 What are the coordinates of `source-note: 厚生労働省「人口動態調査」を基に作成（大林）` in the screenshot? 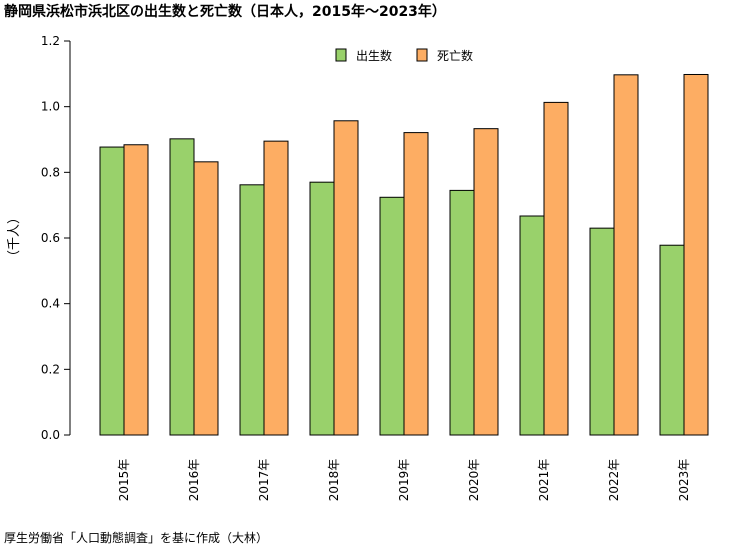 It's located at (136, 538).